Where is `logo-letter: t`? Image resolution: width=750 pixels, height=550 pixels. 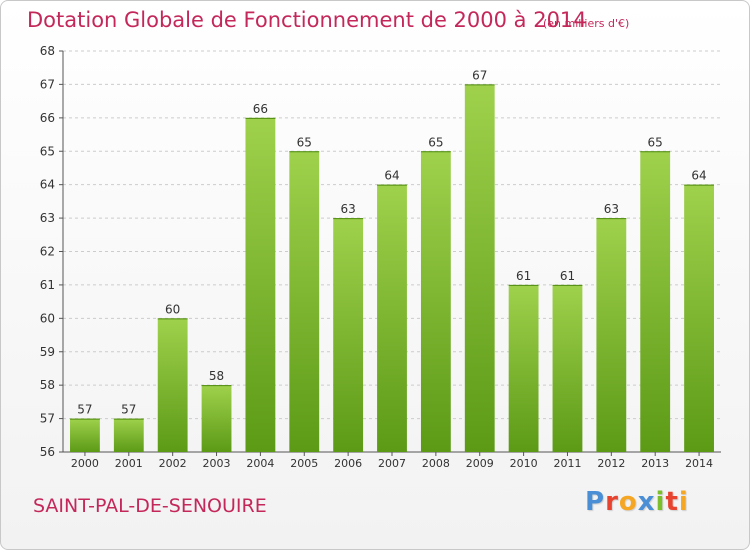 logo-letter: t is located at coordinates (672, 502).